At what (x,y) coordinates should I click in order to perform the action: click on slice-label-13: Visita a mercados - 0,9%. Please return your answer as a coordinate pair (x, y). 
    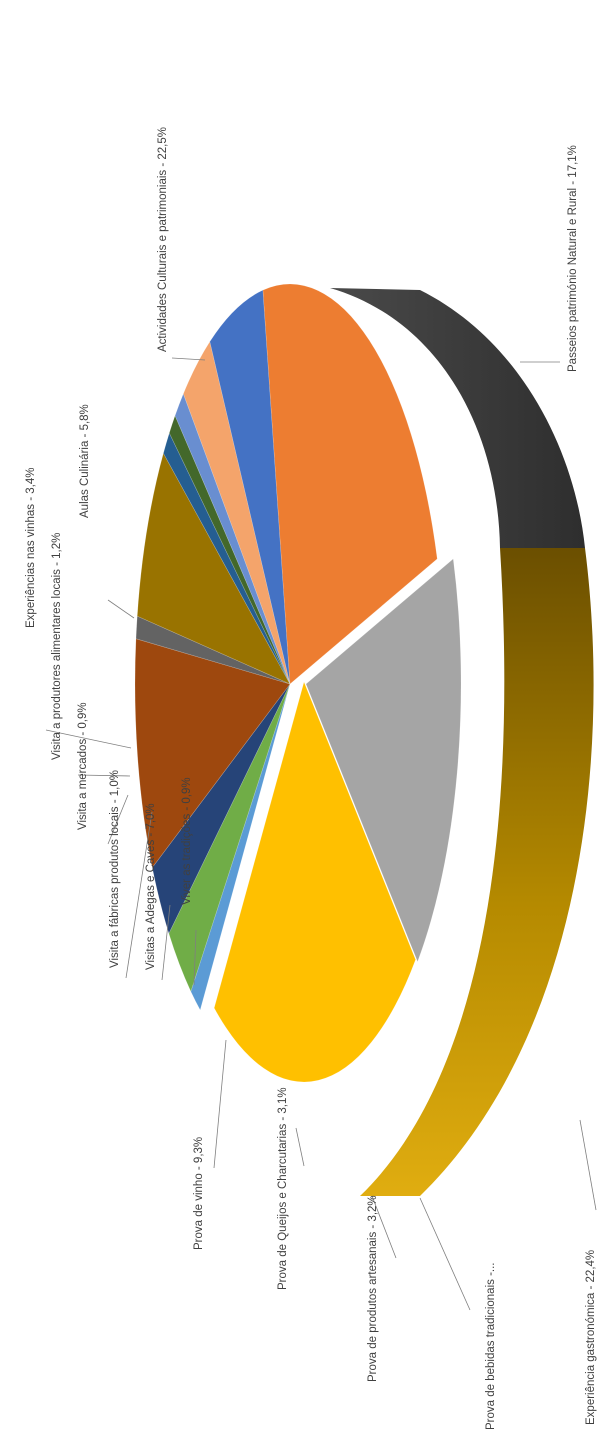
    Looking at the image, I should click on (83, 766).